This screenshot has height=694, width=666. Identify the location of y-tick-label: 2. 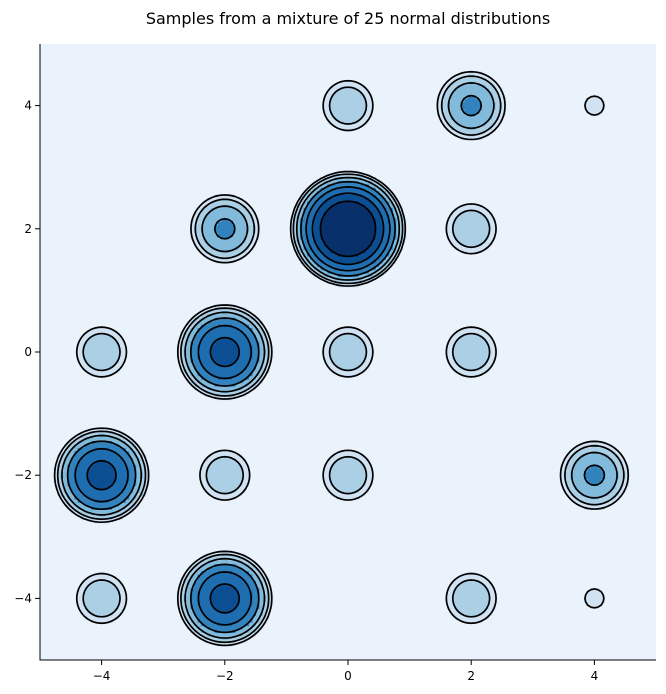
(28, 229).